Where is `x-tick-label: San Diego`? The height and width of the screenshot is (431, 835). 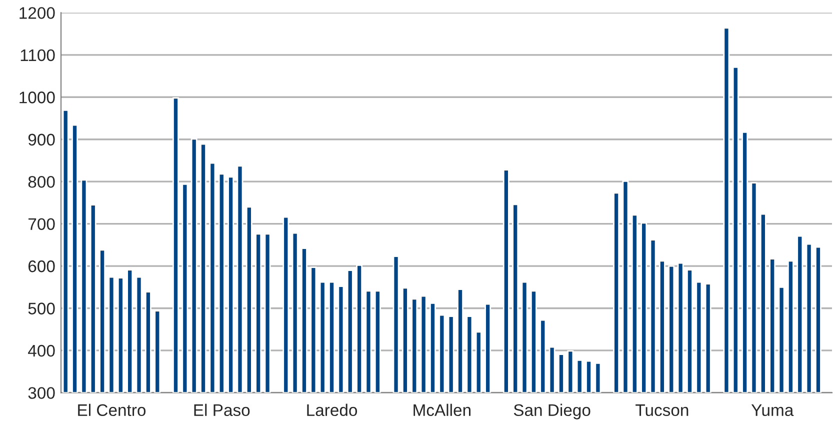
x-tick-label: San Diego is located at coordinates (552, 412).